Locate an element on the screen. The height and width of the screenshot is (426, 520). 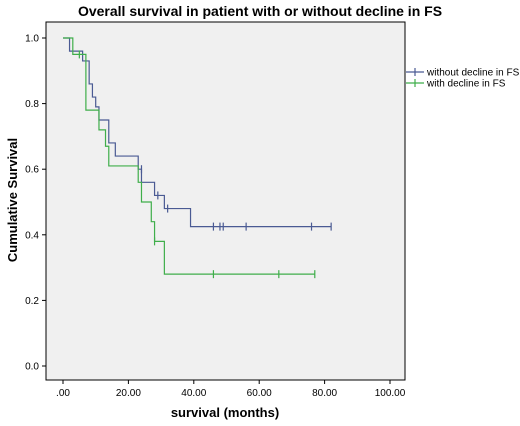
y-tick-label: 0.8 is located at coordinates (32, 104).